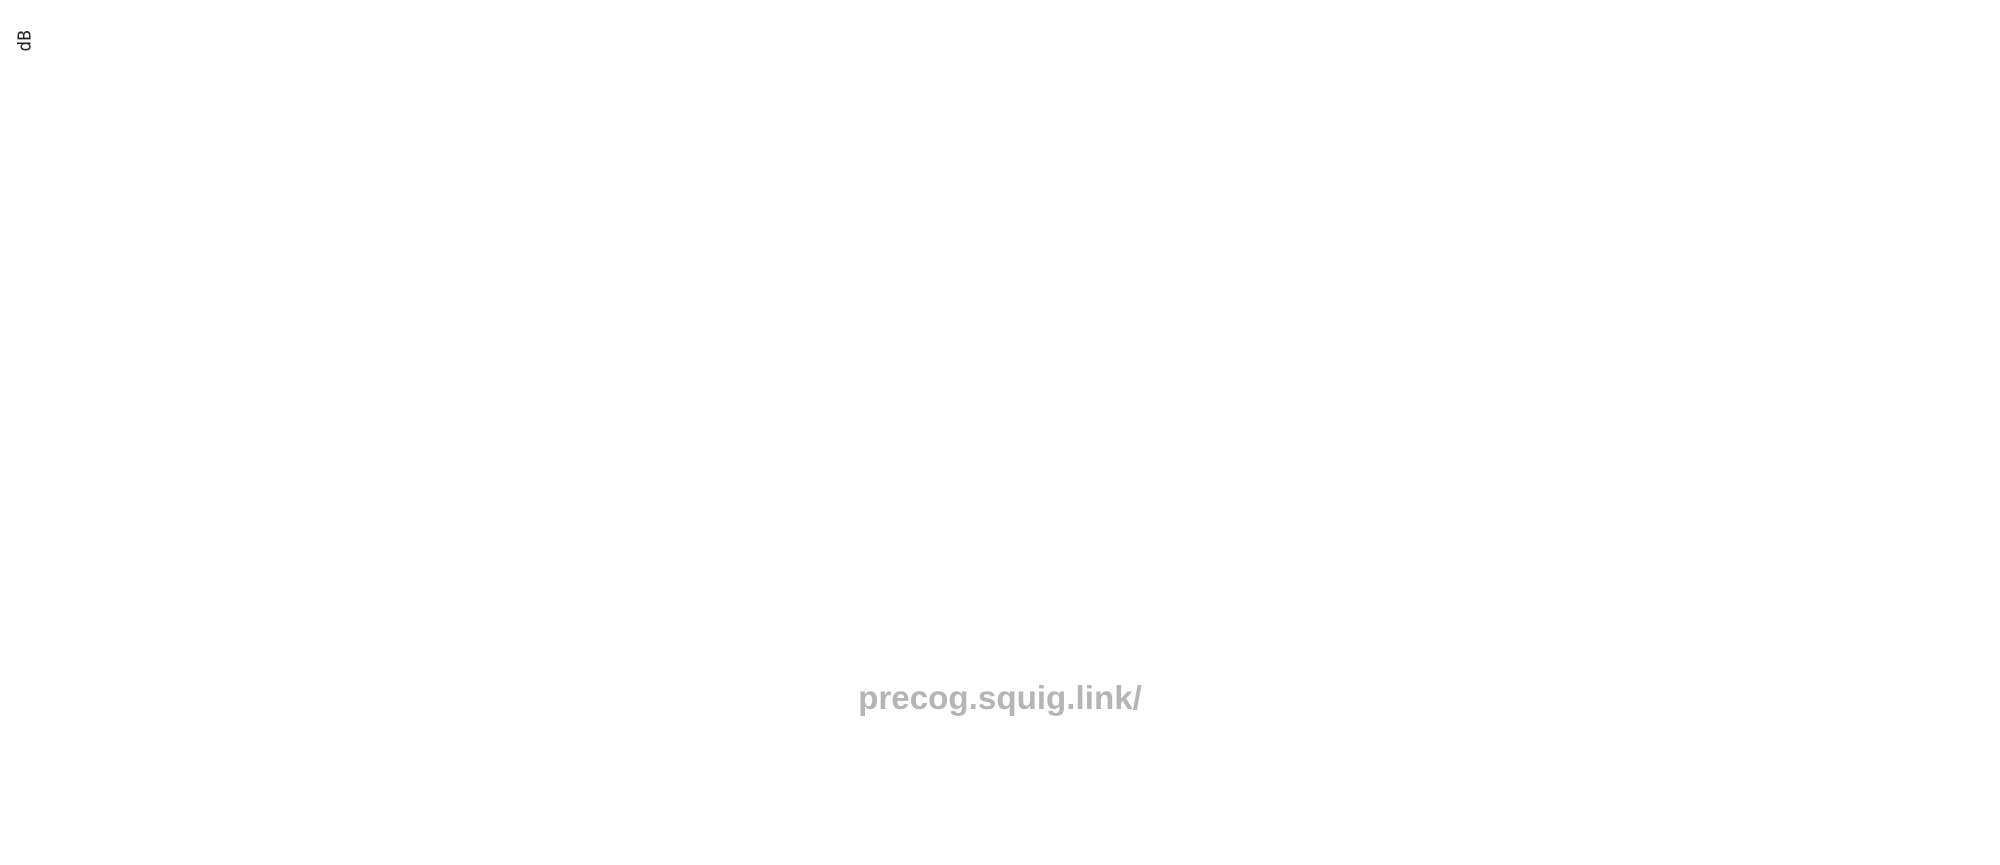 The height and width of the screenshot is (865, 2000). Describe the element at coordinates (25, 40) in the screenshot. I see `y-axis-label: dB` at that location.